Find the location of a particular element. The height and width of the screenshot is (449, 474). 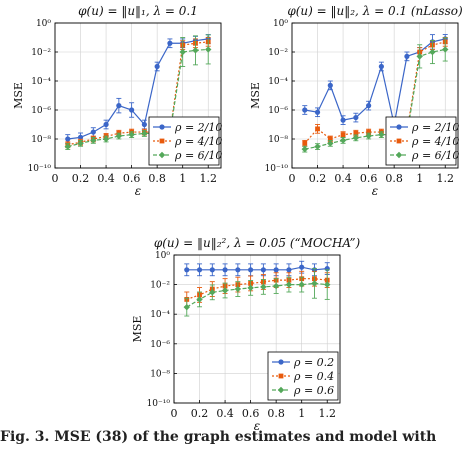

chart-title: φ(u) = ‖u‖₂², λ = 0.05 (“MOCHA”) is located at coordinates (257, 243).